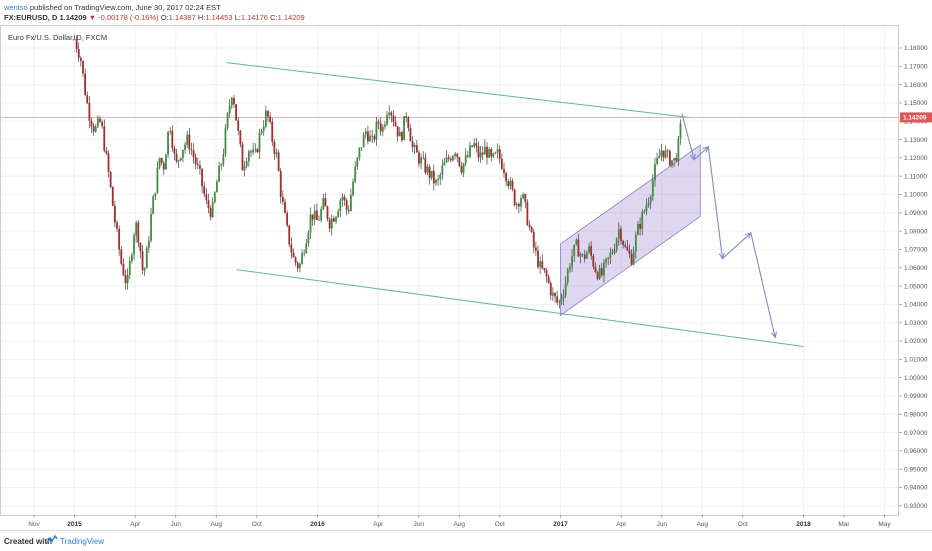  What do you see at coordinates (57, 37) in the screenshot?
I see `chart-title: Euro Fx/U.S. Dollar, D, FXCM` at bounding box center [57, 37].